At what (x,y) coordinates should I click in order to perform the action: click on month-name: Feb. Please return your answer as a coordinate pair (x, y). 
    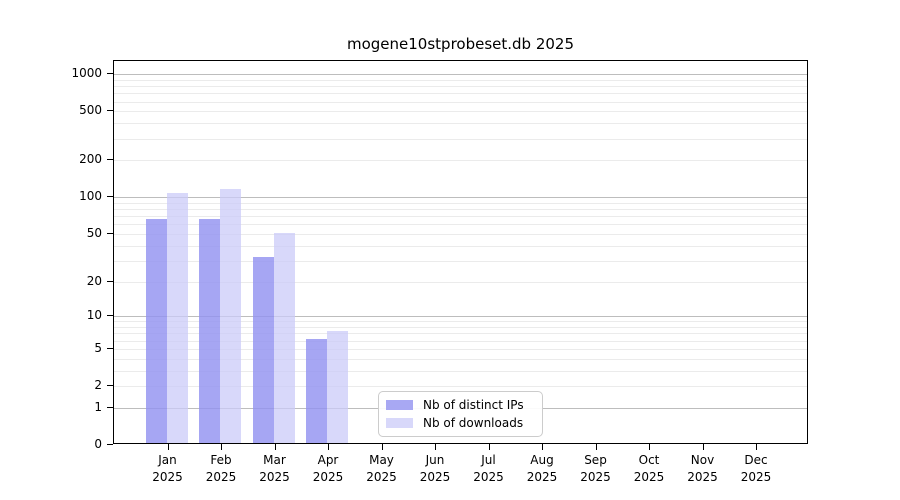
    Looking at the image, I should click on (221, 460).